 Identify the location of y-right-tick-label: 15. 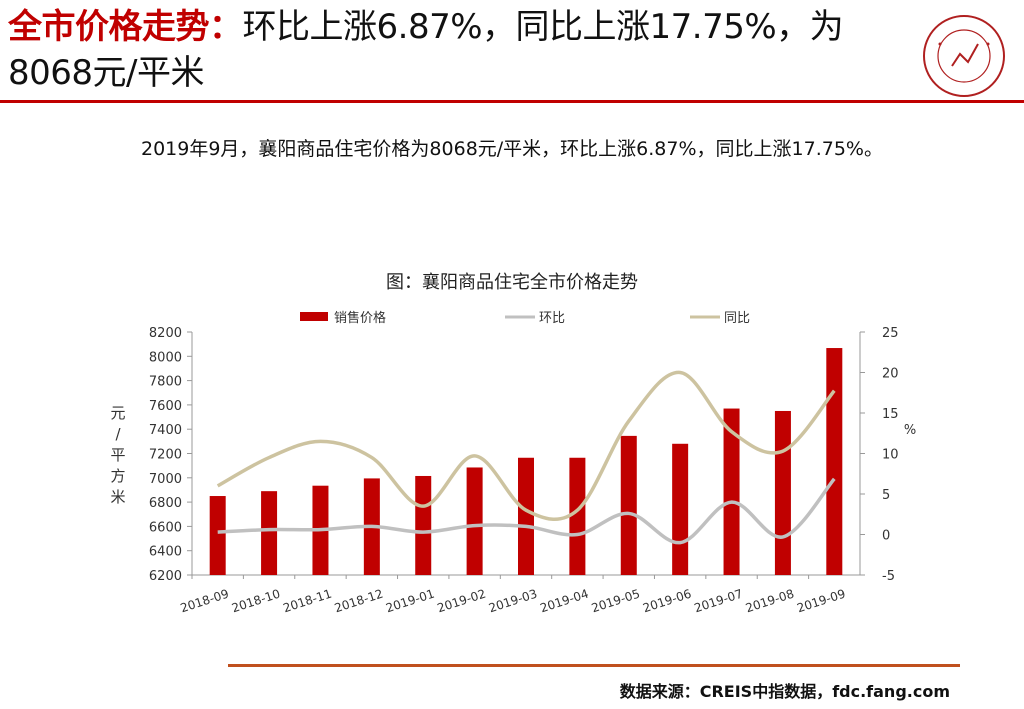
(890, 414).